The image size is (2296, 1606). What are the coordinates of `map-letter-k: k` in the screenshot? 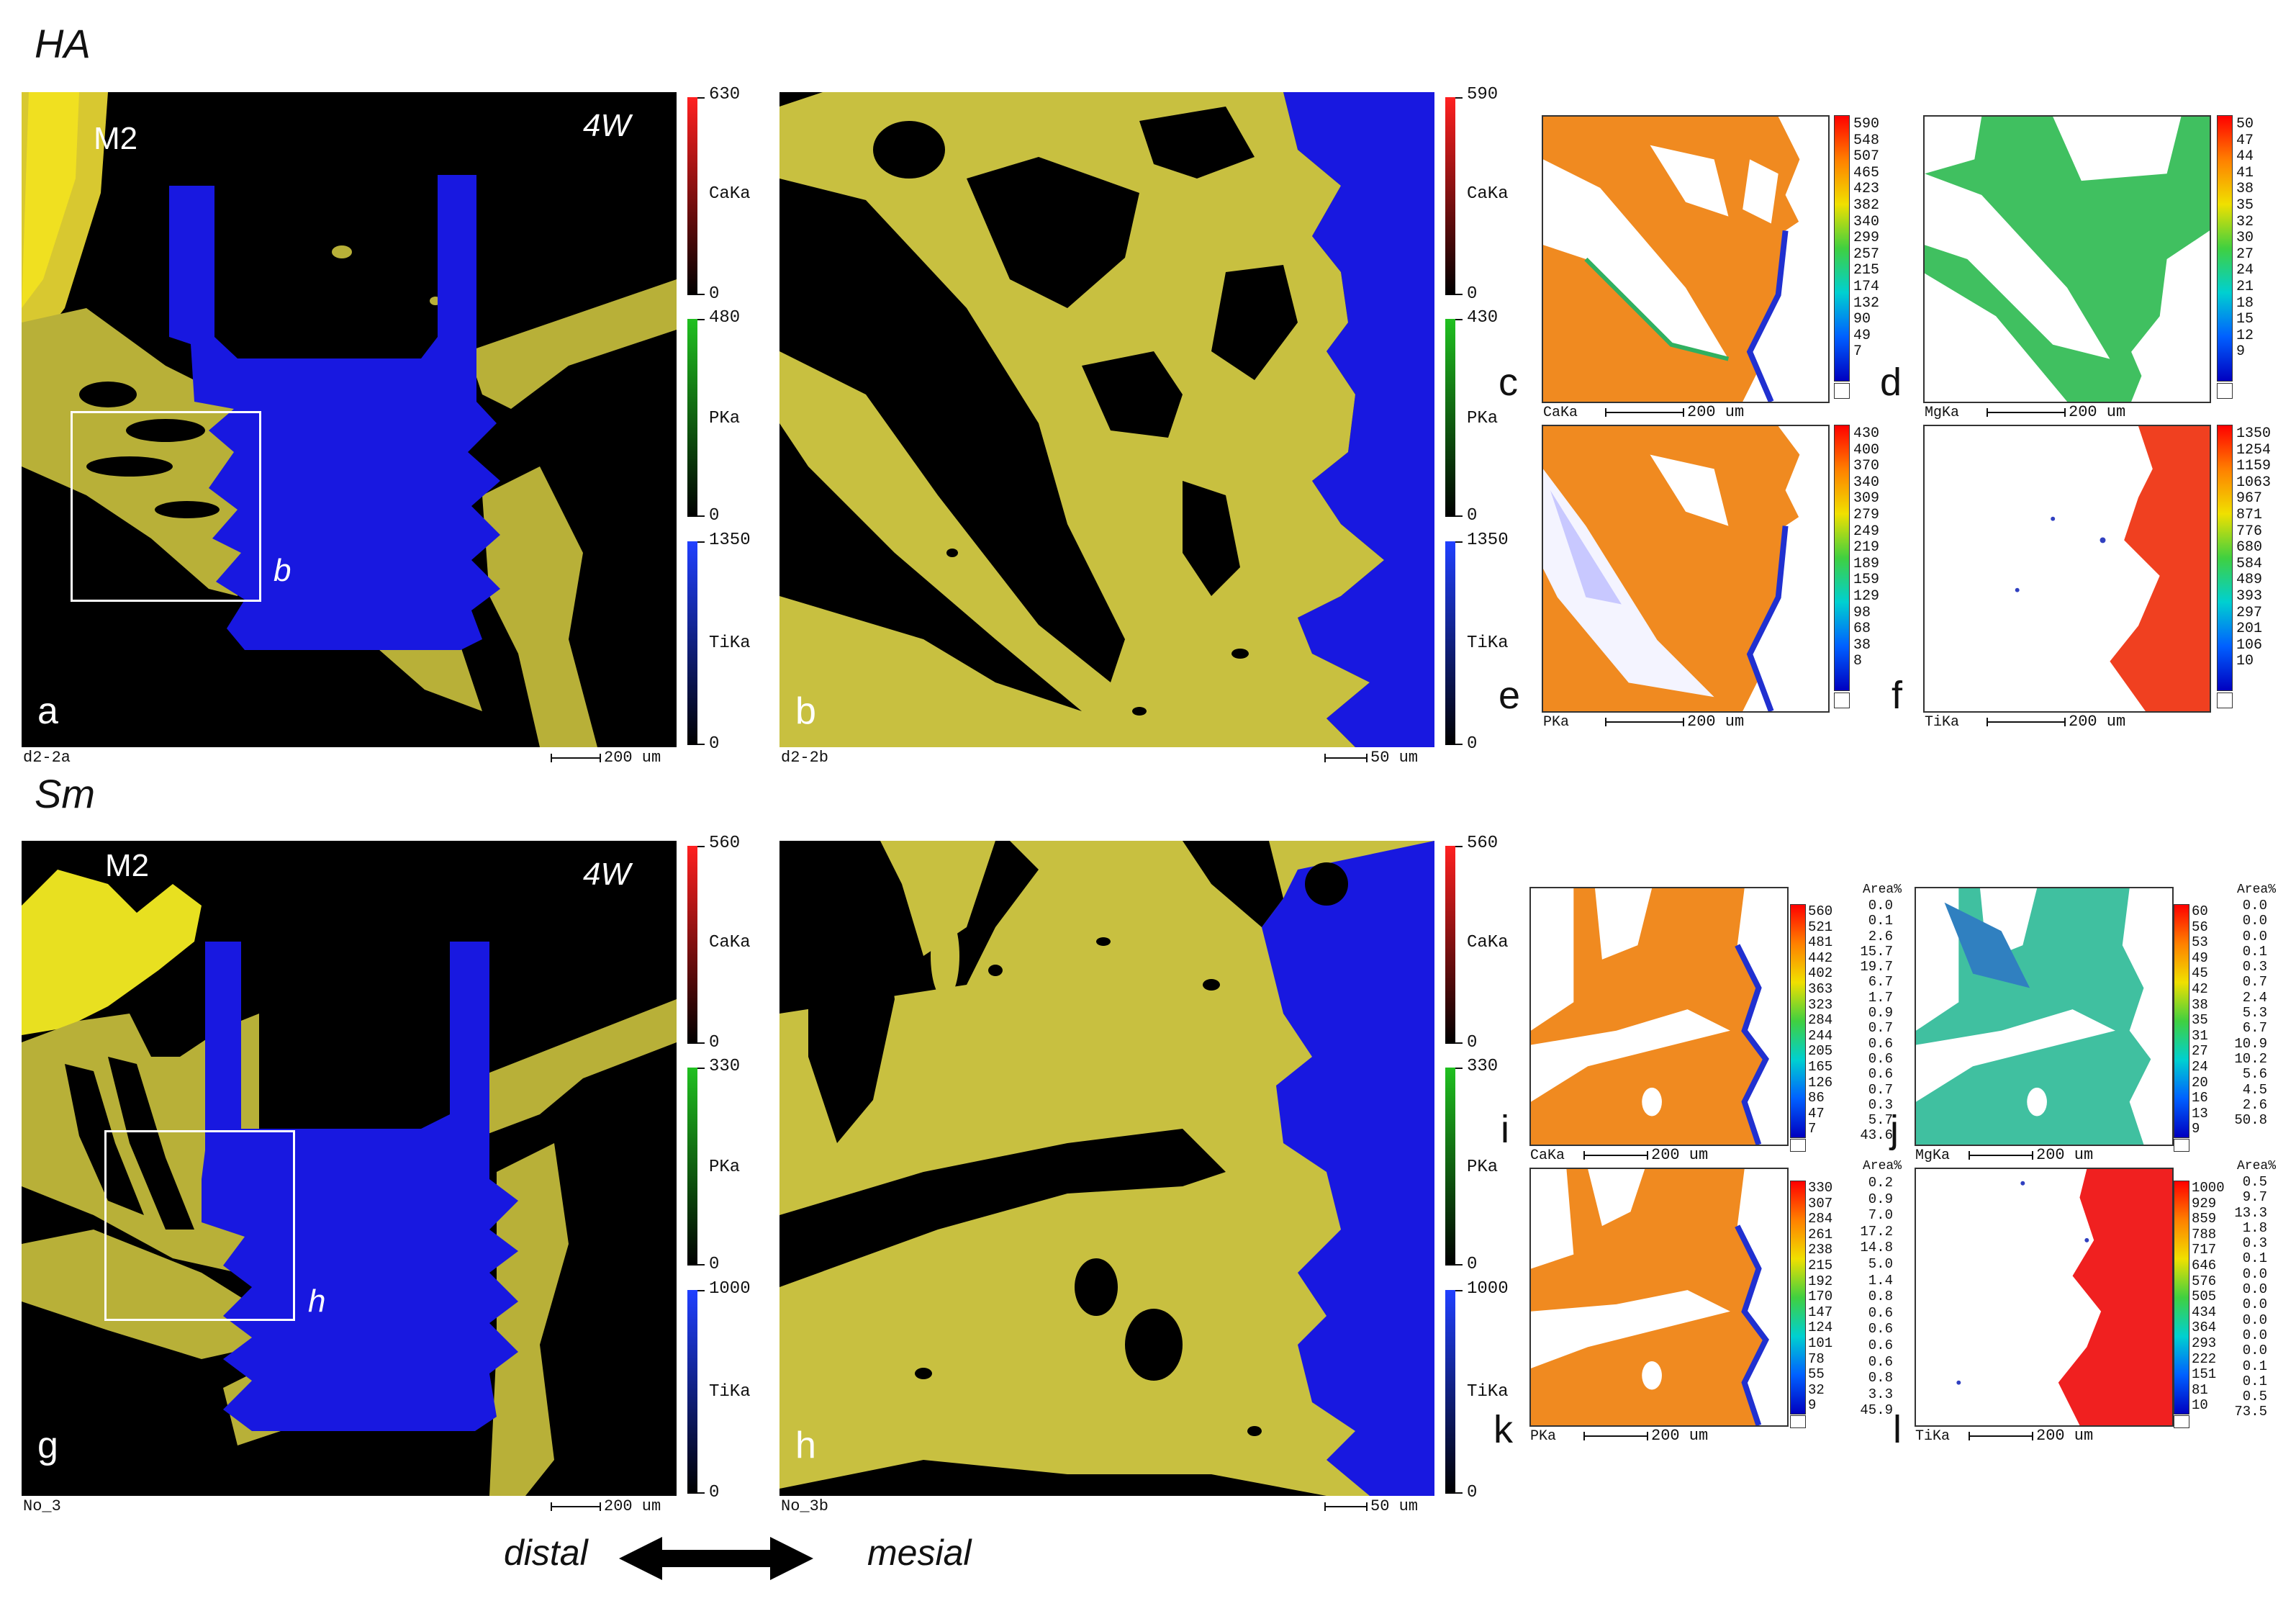 It's located at (1503, 1429).